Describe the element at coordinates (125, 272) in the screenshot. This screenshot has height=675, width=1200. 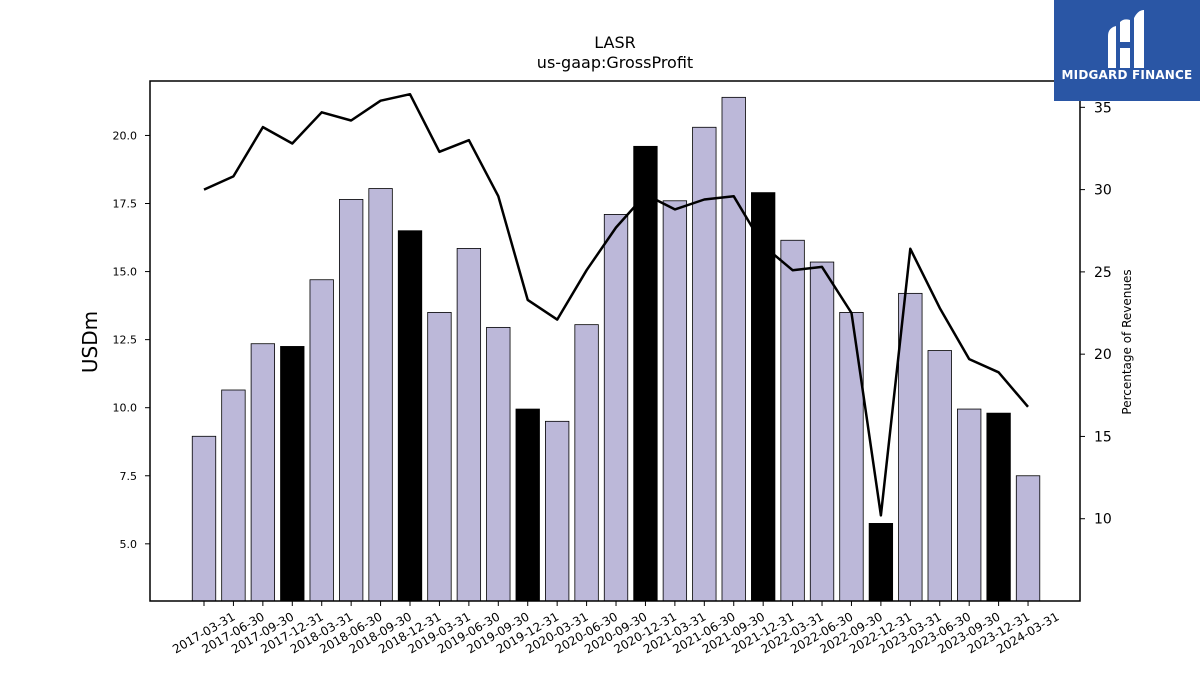
I see `y-tick-label: 15.0` at that location.